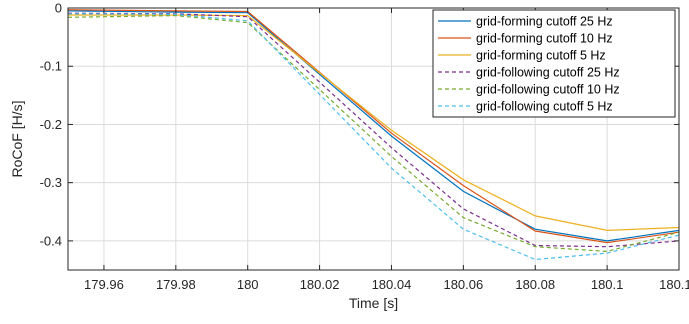 The image size is (689, 324). Describe the element at coordinates (607, 284) in the screenshot. I see `x-tick-label: 180.1` at that location.